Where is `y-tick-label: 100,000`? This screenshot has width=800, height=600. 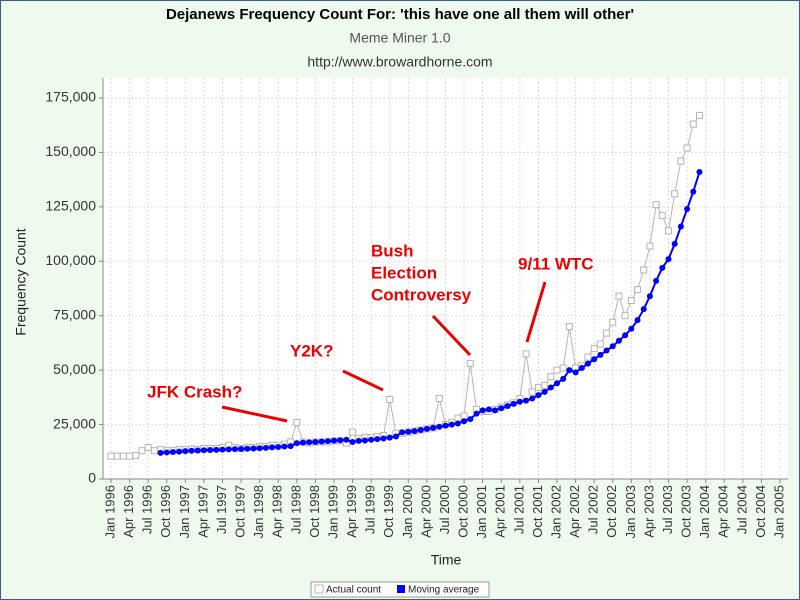 y-tick-label: 100,000 is located at coordinates (70, 260).